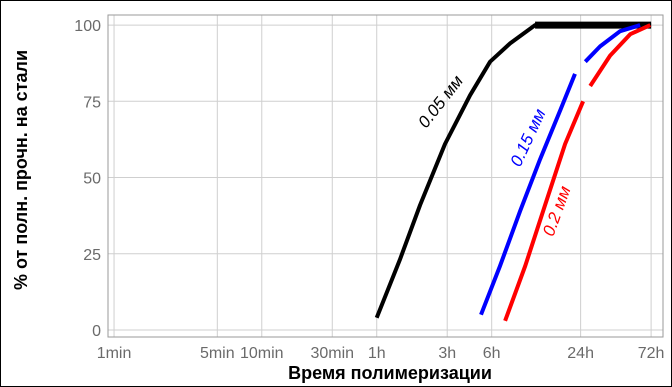 The height and width of the screenshot is (387, 672). Describe the element at coordinates (651, 353) in the screenshot. I see `x-tick-label: 72h` at that location.